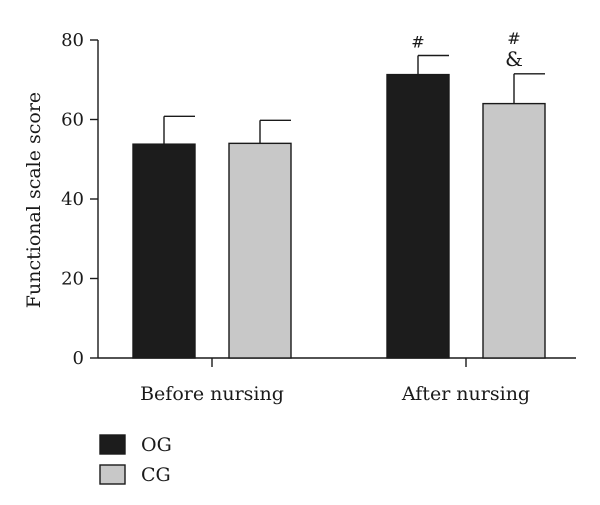 The height and width of the screenshot is (505, 600). What do you see at coordinates (354, 99) in the screenshot?
I see `error-bars` at bounding box center [354, 99].